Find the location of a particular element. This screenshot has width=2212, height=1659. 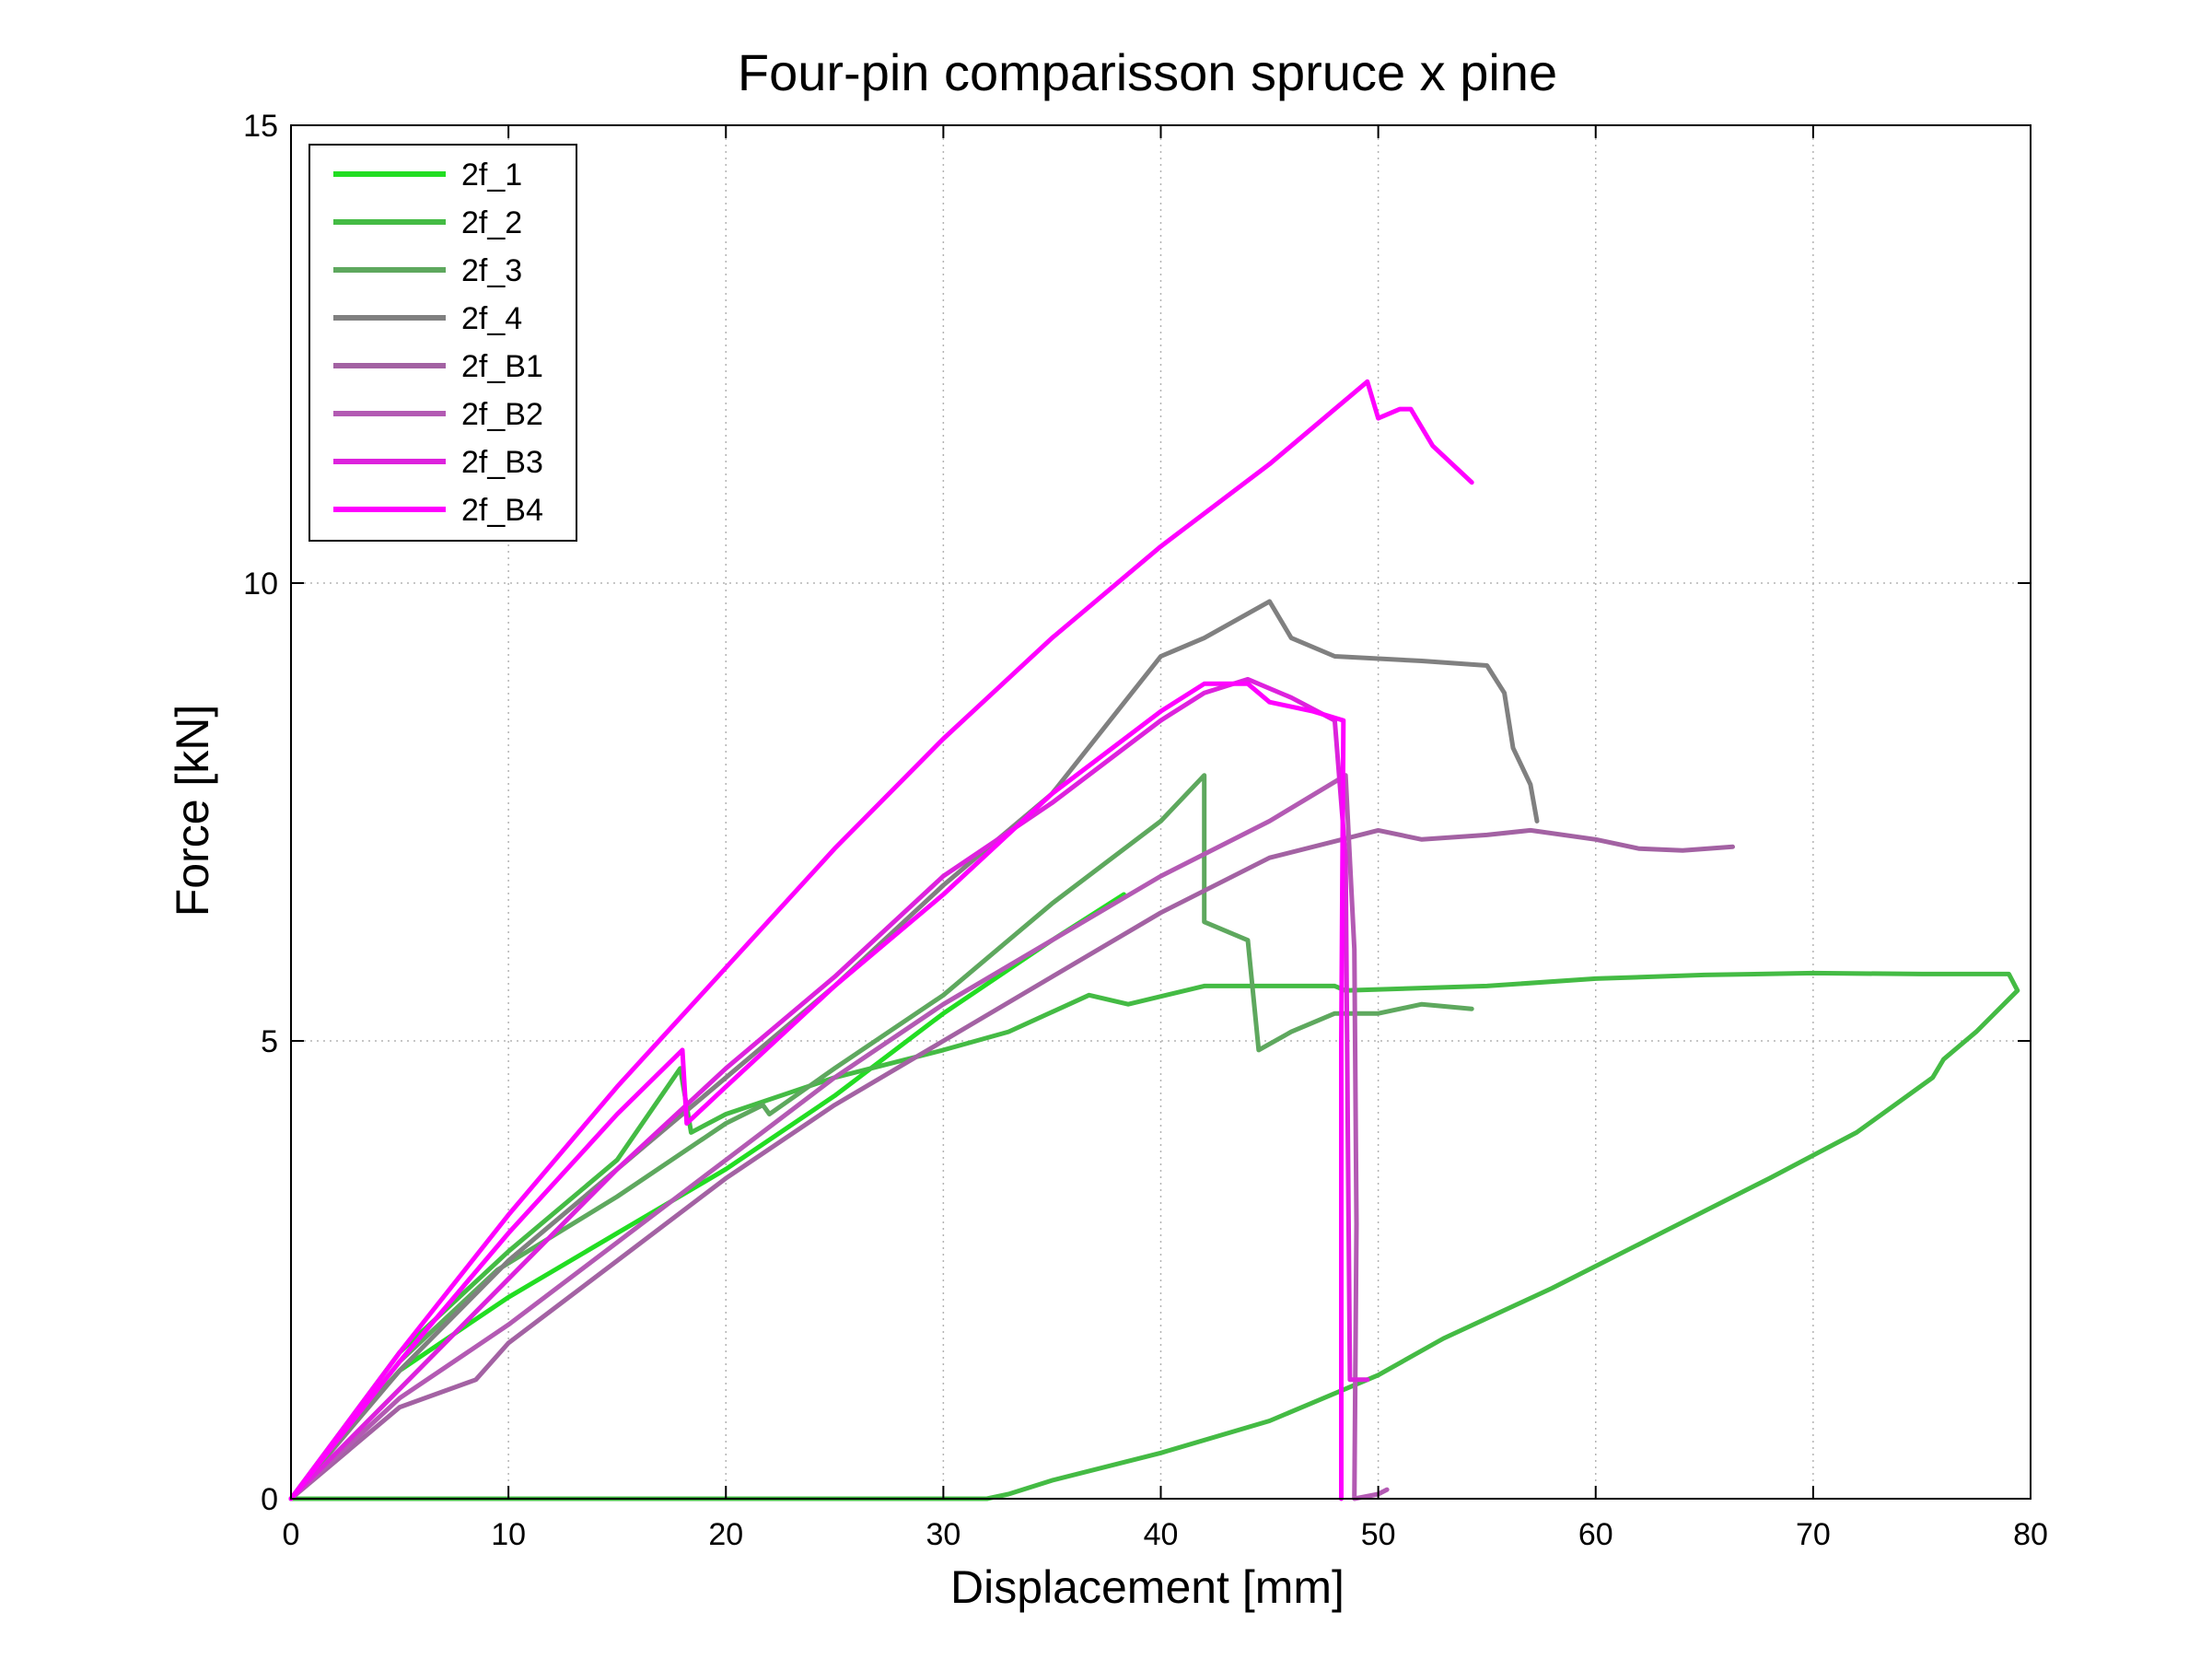

x-tick-label: 10 is located at coordinates (509, 1534).